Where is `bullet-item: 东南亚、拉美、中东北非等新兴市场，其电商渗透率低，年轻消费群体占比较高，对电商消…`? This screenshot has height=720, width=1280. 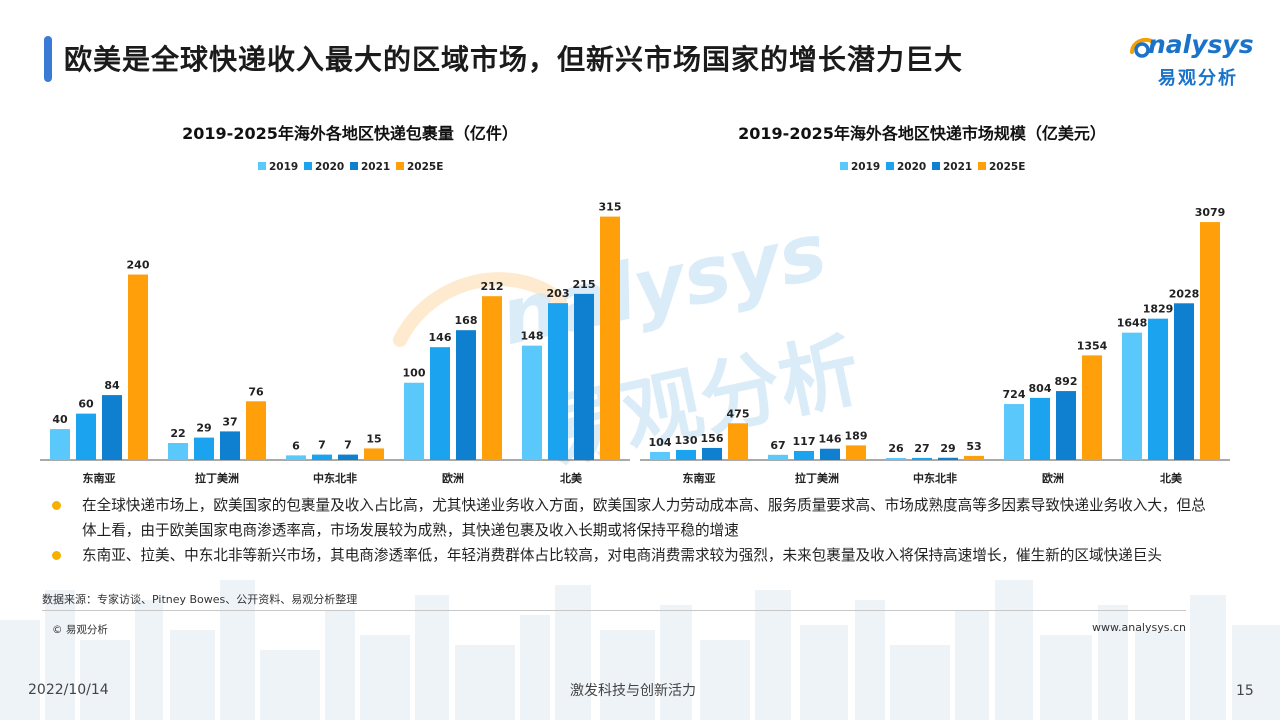
bullet-item: 东南亚、拉美、中东北非等新兴市场，其电商渗透率低，年轻消费群体占比较高，对电商消… is located at coordinates (632, 555).